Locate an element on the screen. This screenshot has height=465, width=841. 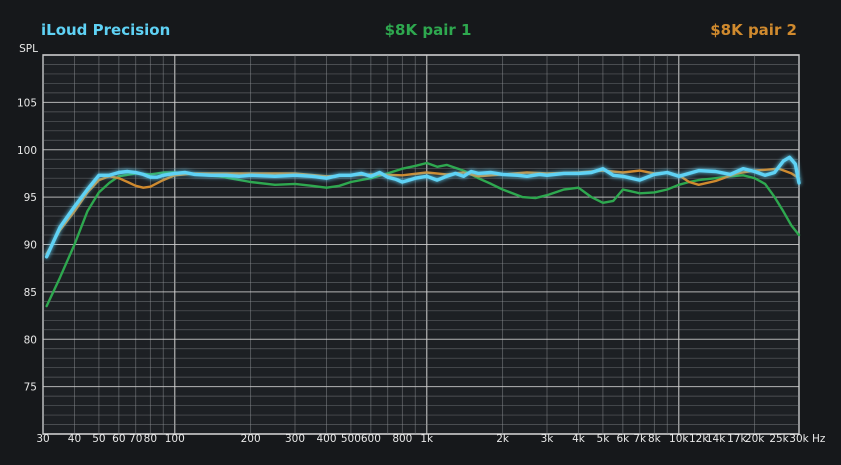
x-tick-label: 5k is located at coordinates (604, 439).